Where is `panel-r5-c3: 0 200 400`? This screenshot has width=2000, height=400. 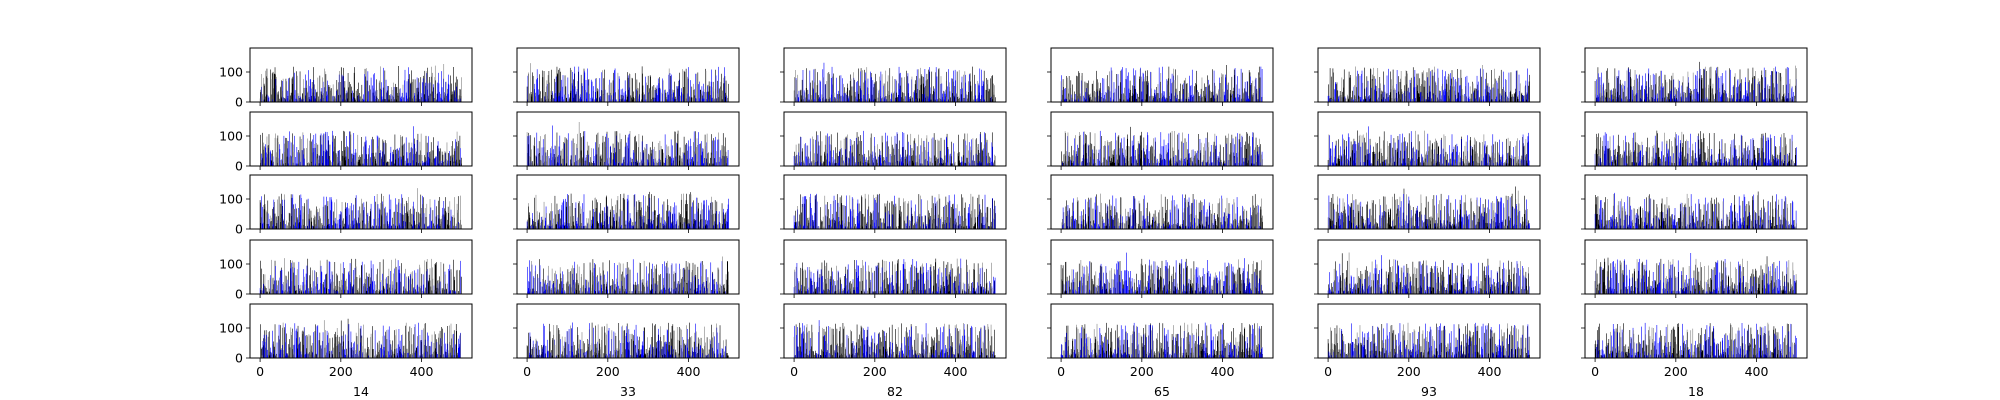 panel-r5-c3: 0 200 400 is located at coordinates (893, 341).